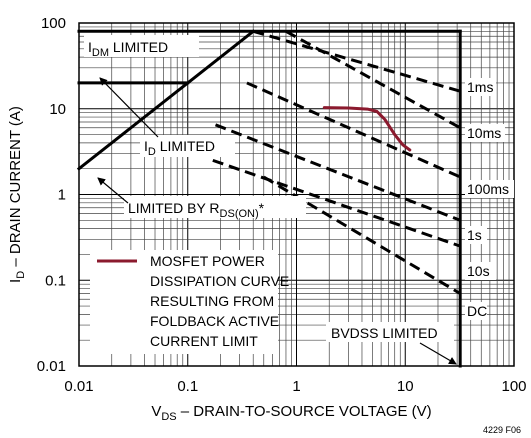 This screenshot has height=438, width=531. I want to click on id-label-bg, so click(187, 146).